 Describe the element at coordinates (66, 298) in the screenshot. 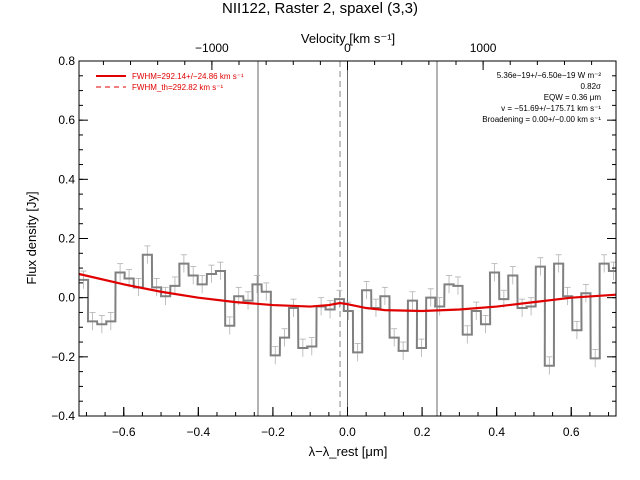

I see `y-tick-label: 0.0` at that location.